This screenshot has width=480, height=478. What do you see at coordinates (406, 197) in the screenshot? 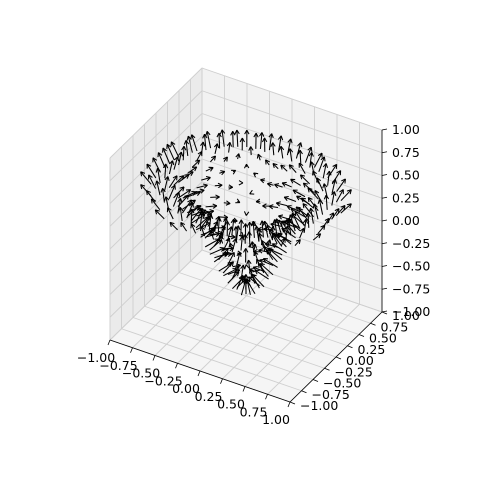
I see `z-tick-label: 0.25` at bounding box center [406, 197].